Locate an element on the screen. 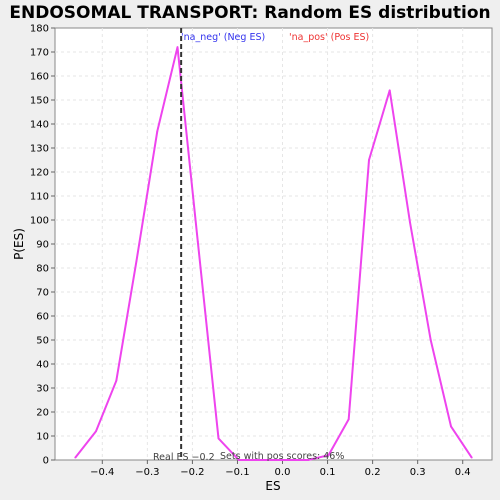 The image size is (500, 500). x-tick-label: 0.2 is located at coordinates (373, 472).